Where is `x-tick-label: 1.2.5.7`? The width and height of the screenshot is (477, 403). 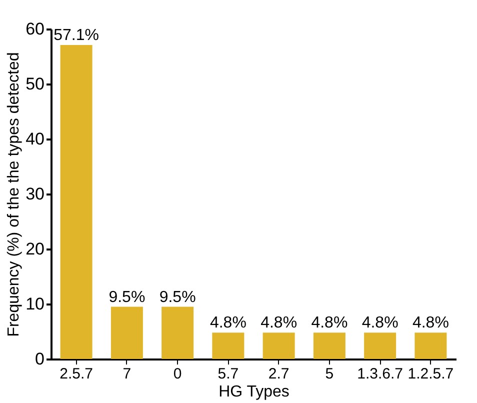
x-tick-label: 1.2.5.7 is located at coordinates (431, 374).